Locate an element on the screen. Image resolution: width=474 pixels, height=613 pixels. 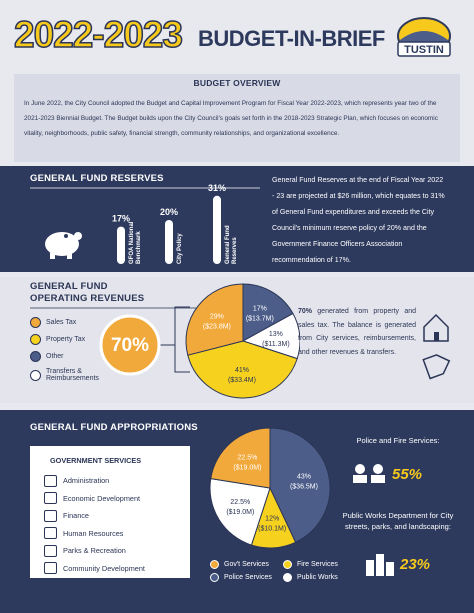
year: 2022-2023 is located at coordinates (98, 34).